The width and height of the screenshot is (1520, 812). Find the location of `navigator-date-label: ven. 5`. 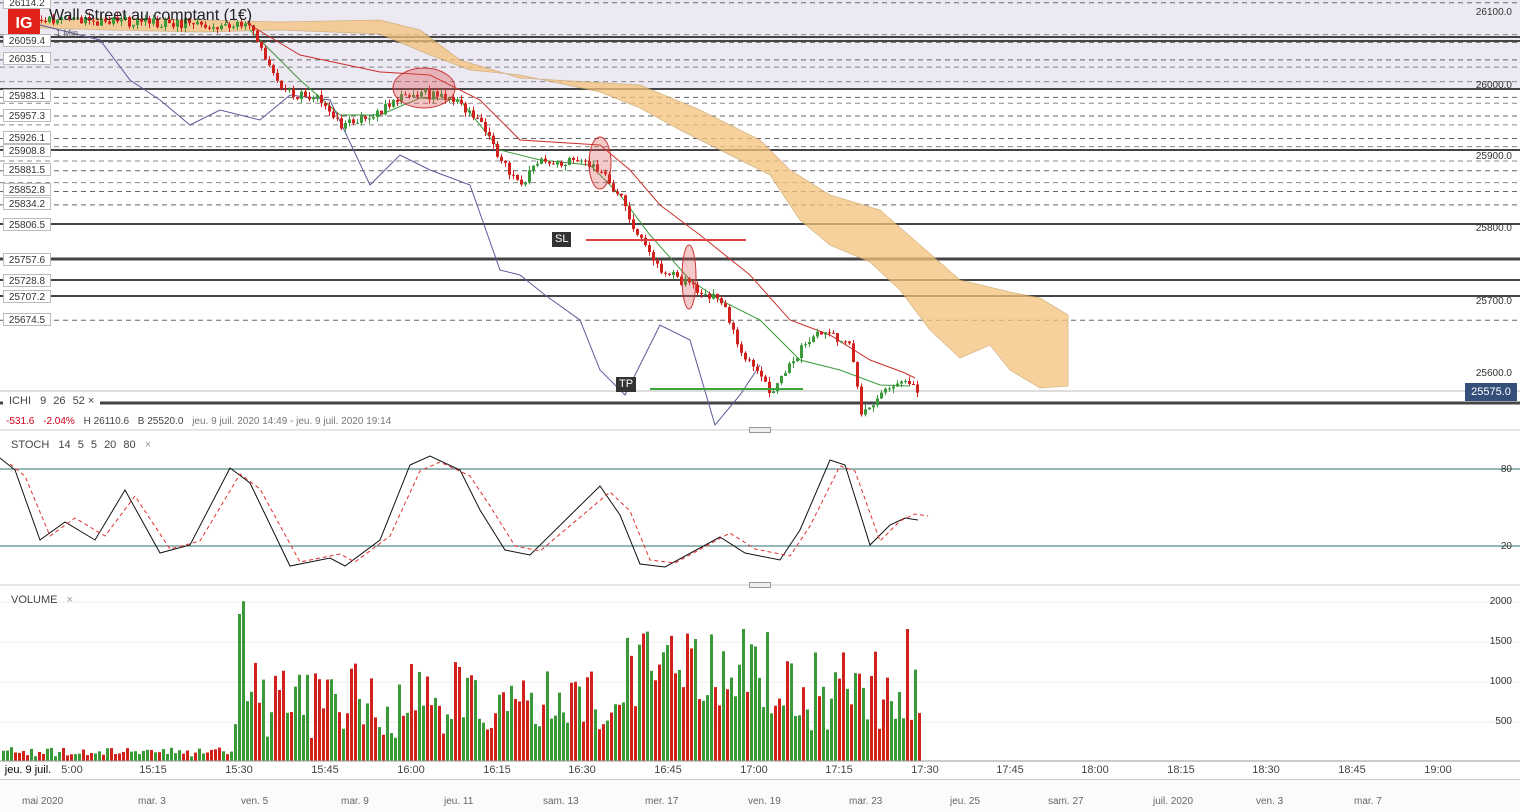

navigator-date-label: ven. 5 is located at coordinates (255, 801).